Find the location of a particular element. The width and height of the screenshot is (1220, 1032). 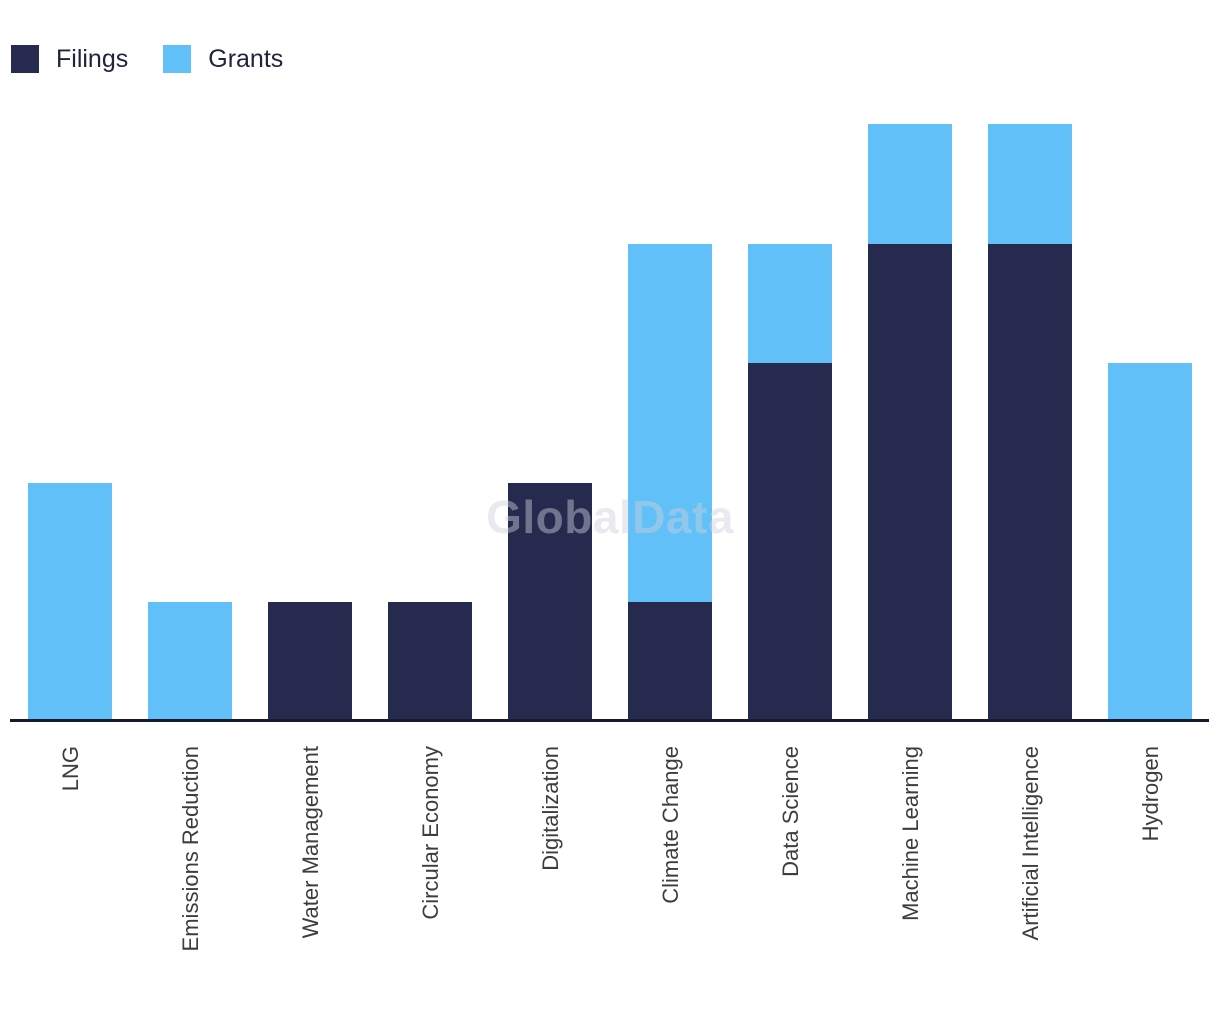

x-axis-label-hydrogen: Hydrogen is located at coordinates (1150, 794).